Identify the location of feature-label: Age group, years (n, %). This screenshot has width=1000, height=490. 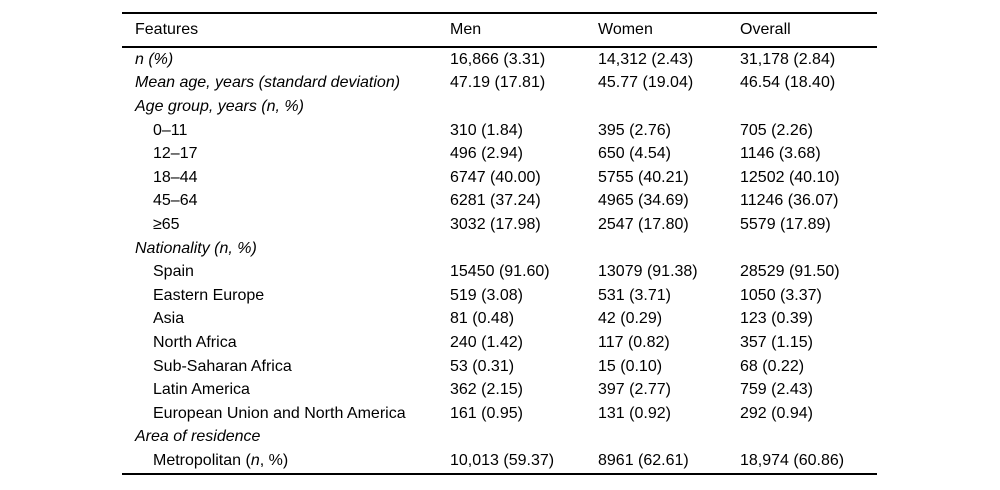
(286, 107).